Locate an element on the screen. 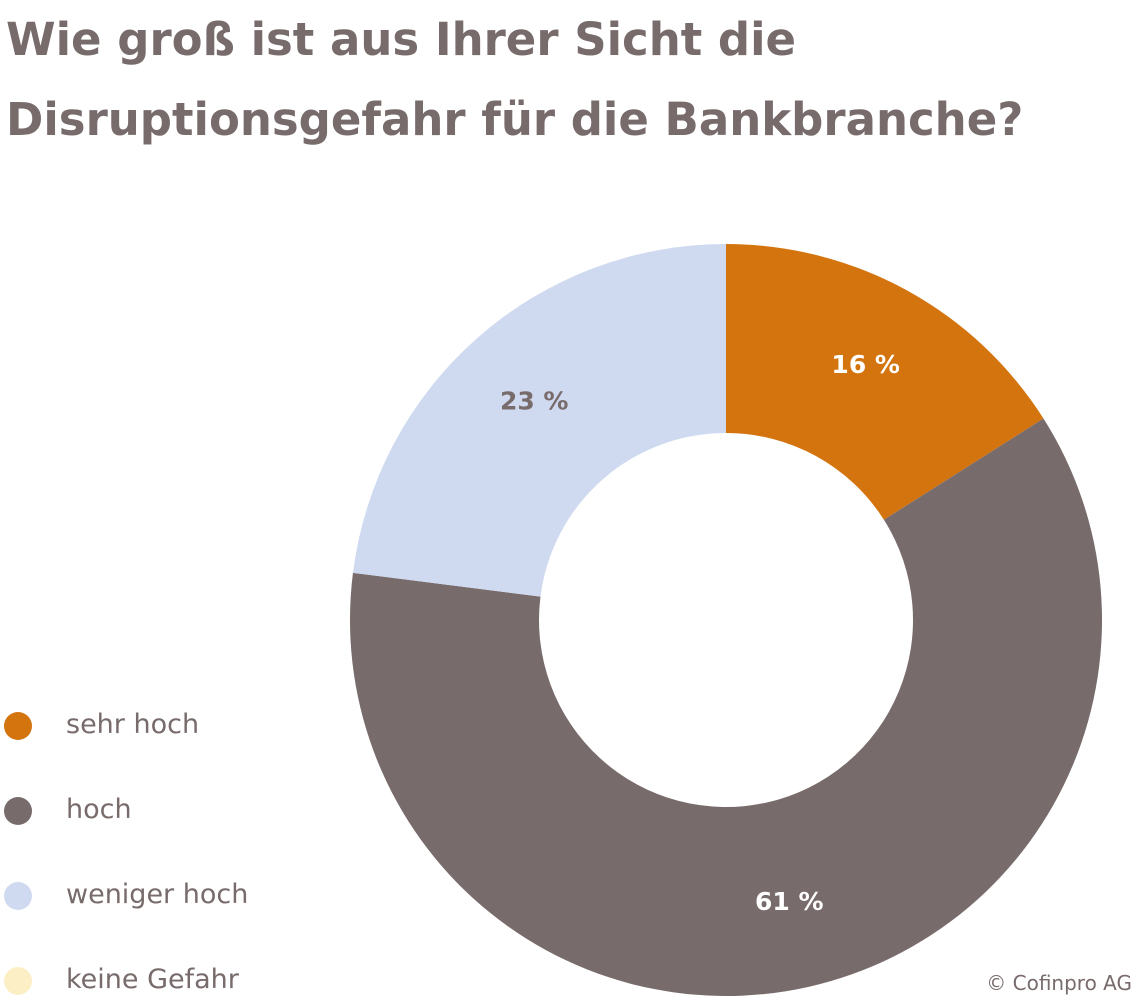 This screenshot has width=1140, height=1005. legend-swatch-hoch is located at coordinates (18, 811).